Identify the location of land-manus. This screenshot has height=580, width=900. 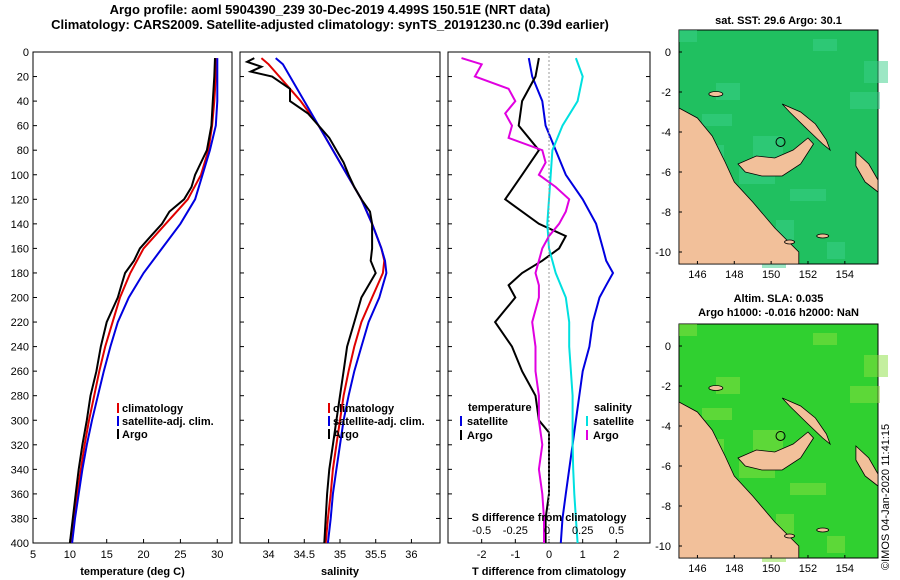
(716, 388).